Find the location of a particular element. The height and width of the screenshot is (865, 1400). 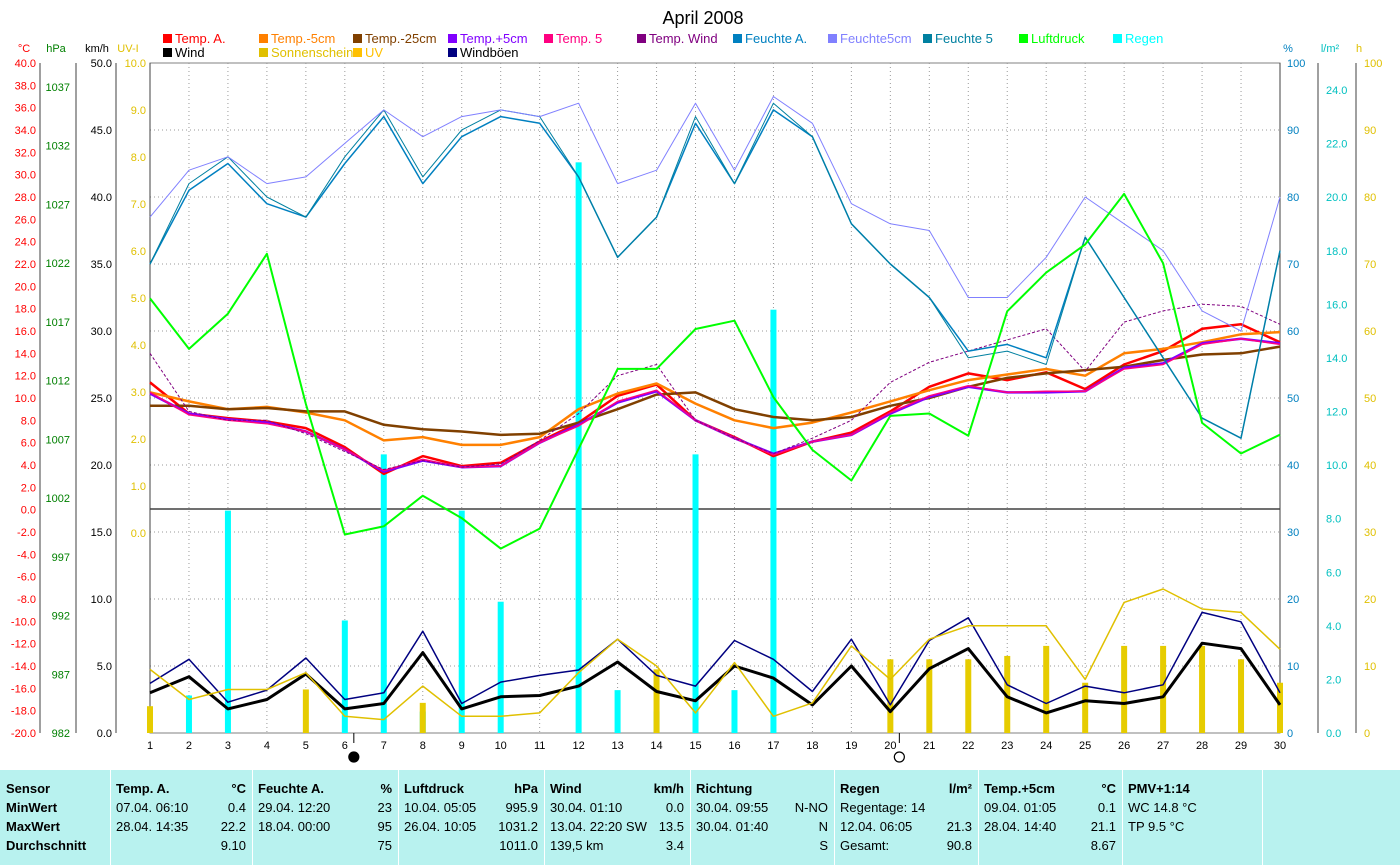

stats-cell-value: 13.5 is located at coordinates (671, 826).